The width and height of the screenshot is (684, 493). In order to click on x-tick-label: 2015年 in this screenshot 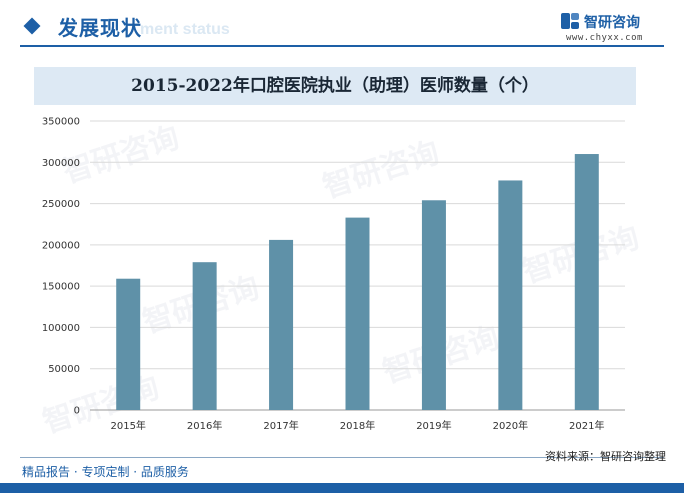, I will do `click(127, 425)`.